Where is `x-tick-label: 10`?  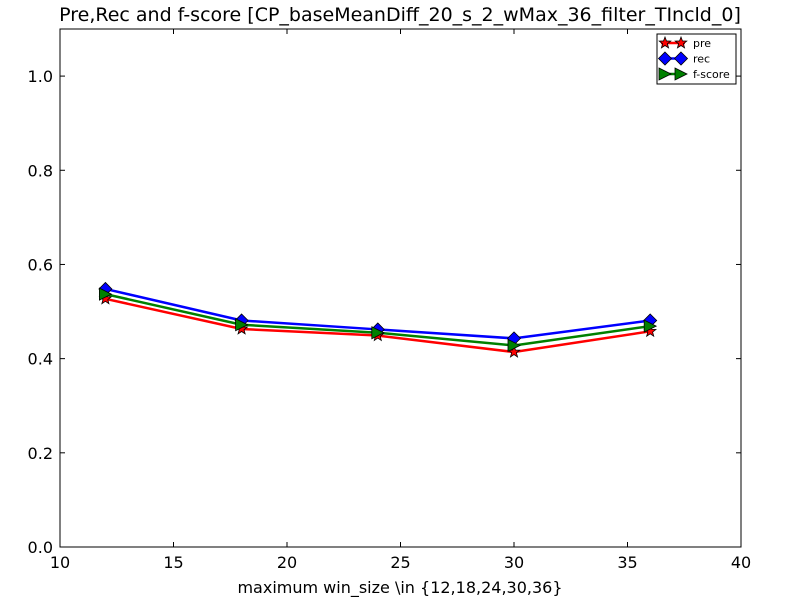
x-tick-label: 10 is located at coordinates (60, 562).